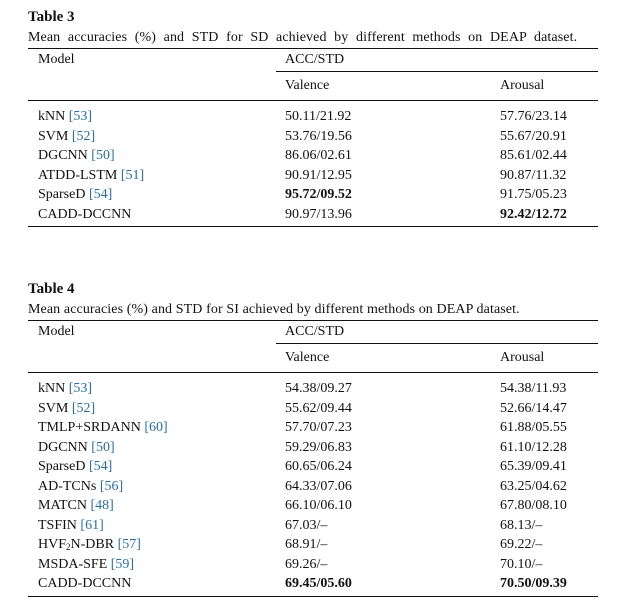 This screenshot has height=608, width=628. What do you see at coordinates (533, 155) in the screenshot?
I see `cell-arousal: 85.61/02.44` at bounding box center [533, 155].